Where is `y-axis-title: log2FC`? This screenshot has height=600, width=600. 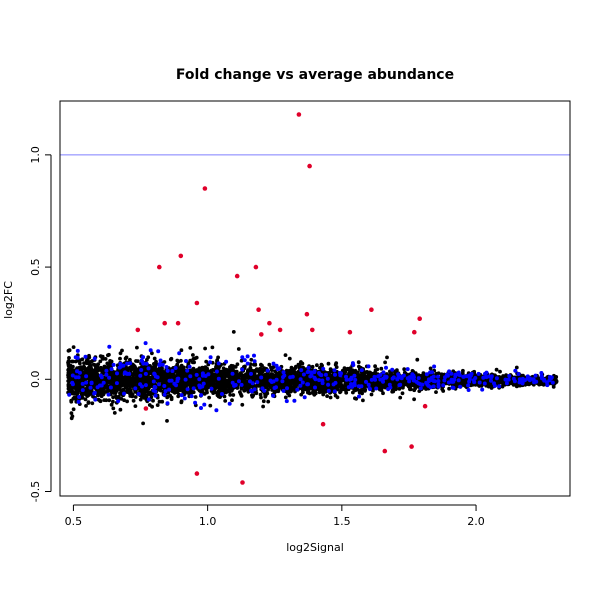
y-axis-title: log2FC is located at coordinates (8, 300).